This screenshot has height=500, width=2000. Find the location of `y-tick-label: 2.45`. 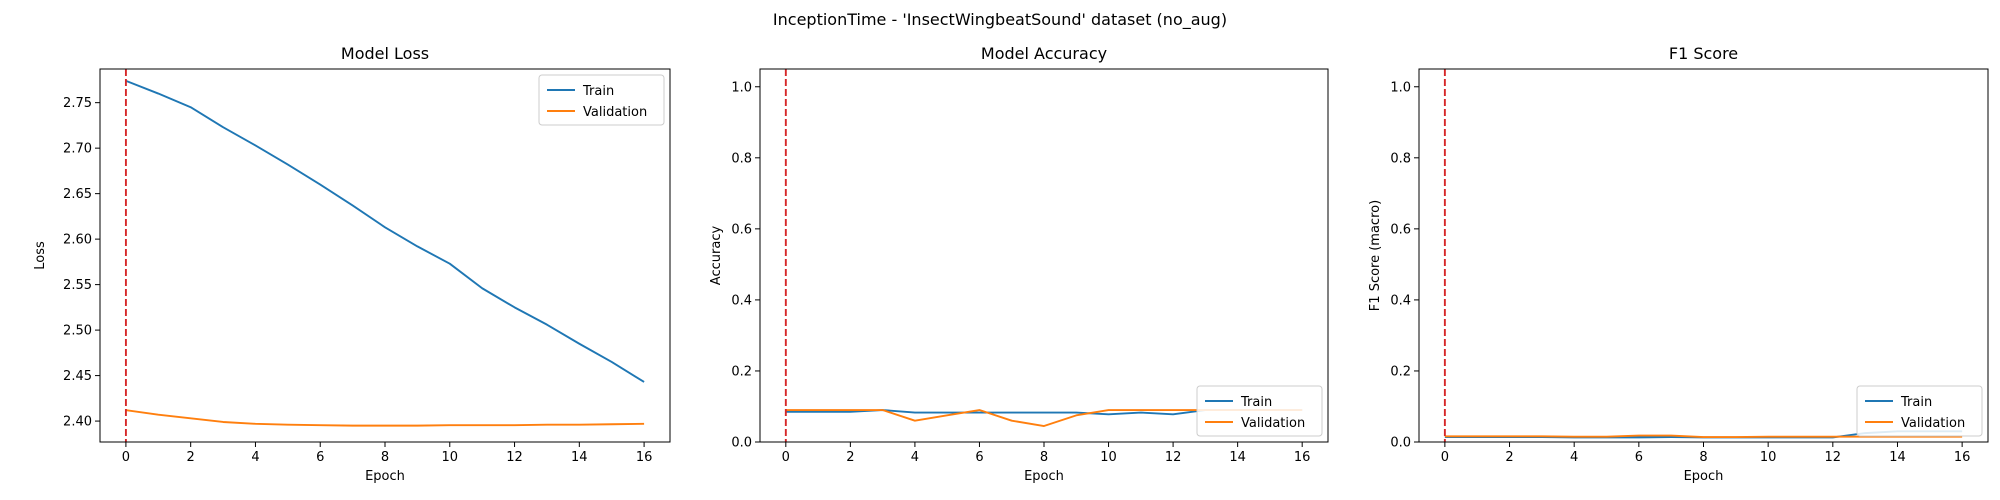

y-tick-label: 2.45 is located at coordinates (77, 376).